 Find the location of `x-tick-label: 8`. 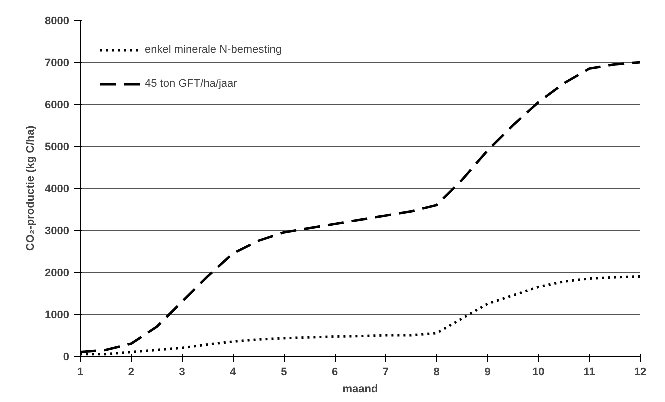

x-tick-label: 8 is located at coordinates (437, 372).